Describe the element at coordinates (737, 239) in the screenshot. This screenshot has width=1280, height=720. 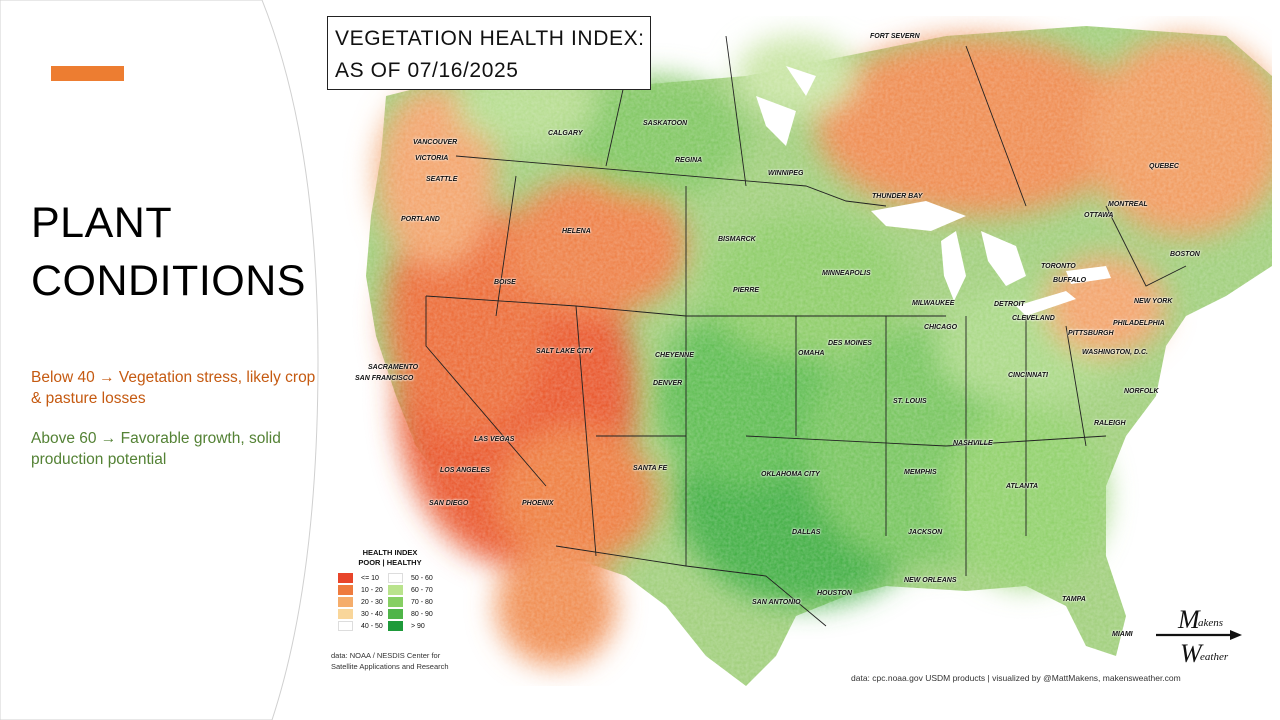
I see `city-label: BISMARCK` at that location.